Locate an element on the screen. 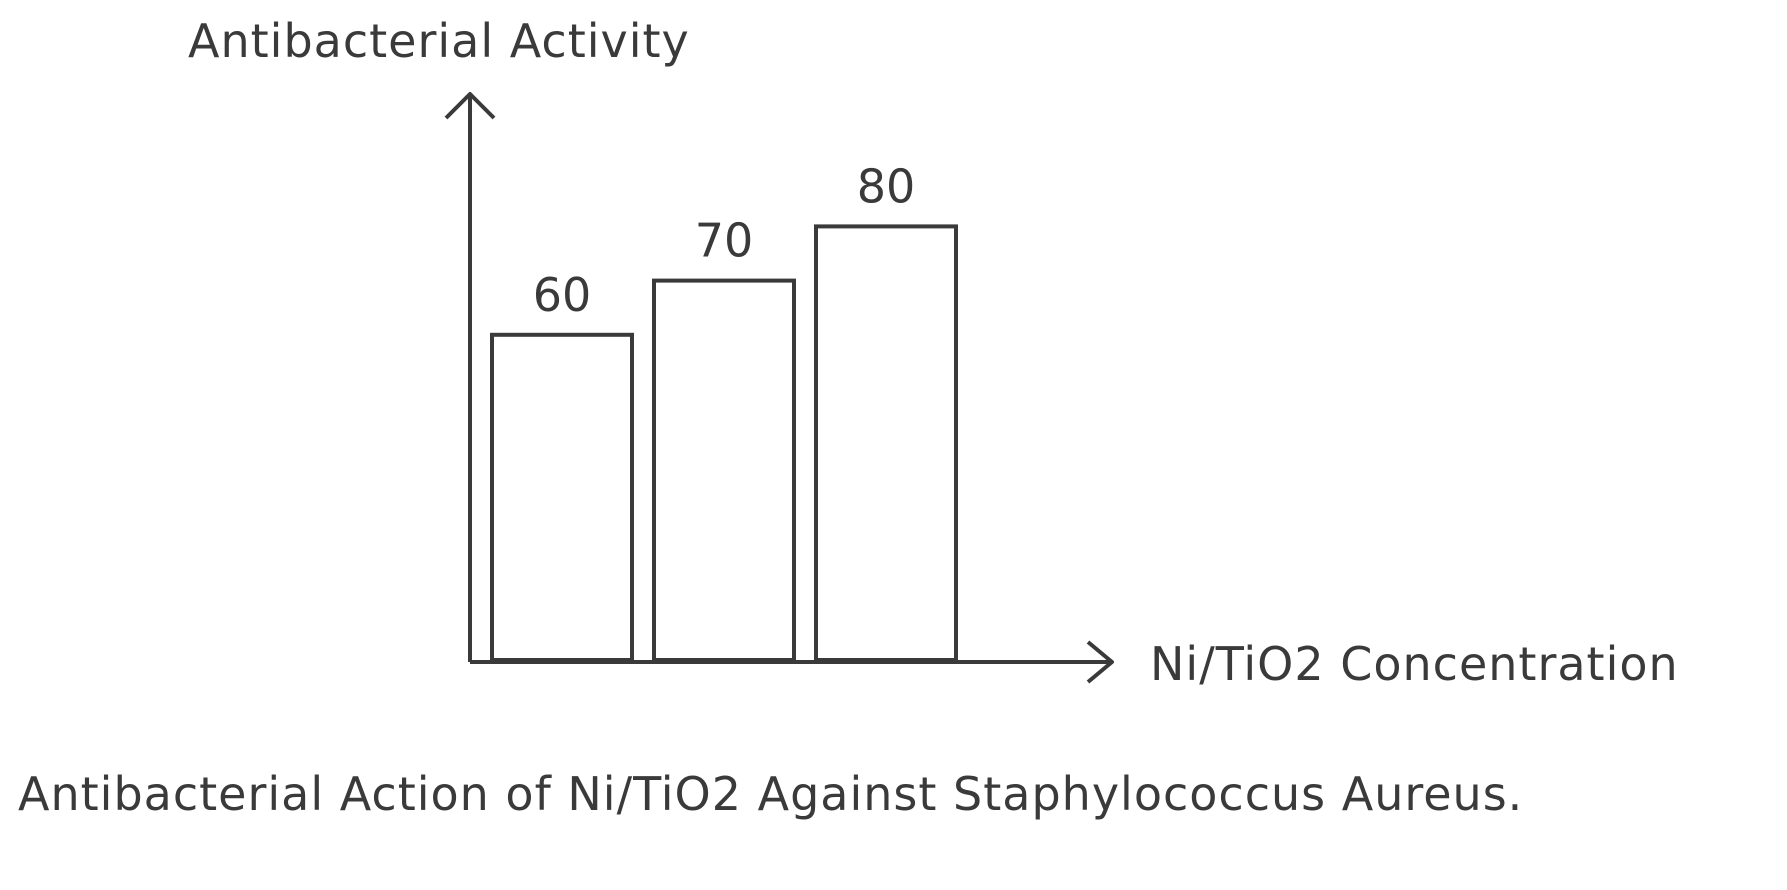 This screenshot has width=1787, height=890. x-axis-arrowhead is located at coordinates (1100, 662).